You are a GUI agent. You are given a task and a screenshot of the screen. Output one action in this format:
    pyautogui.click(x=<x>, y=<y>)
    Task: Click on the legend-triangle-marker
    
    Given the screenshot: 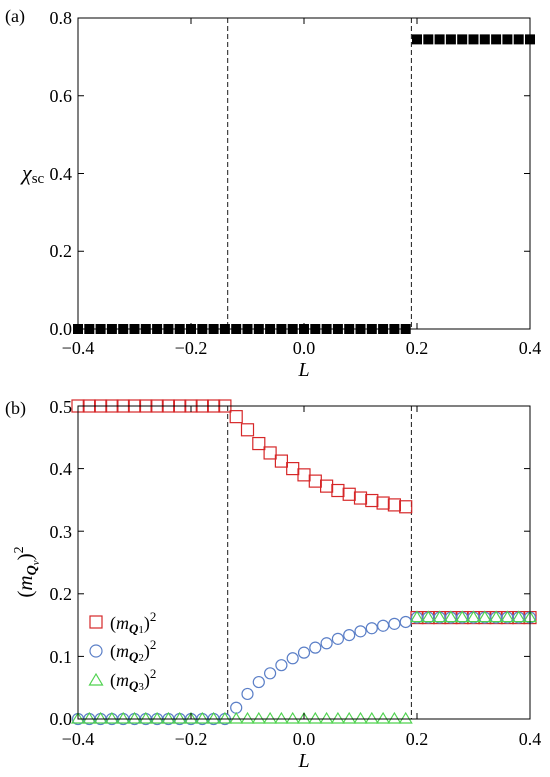 What is the action you would take?
    pyautogui.click(x=96, y=679)
    